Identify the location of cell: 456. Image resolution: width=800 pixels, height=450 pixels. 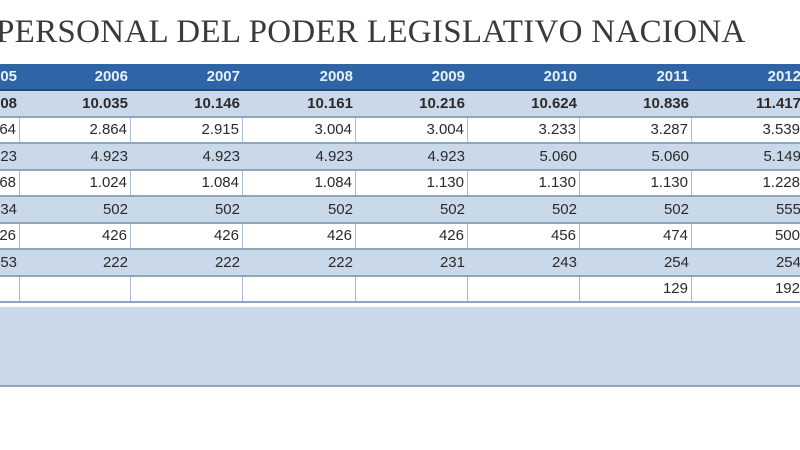
(524, 235).